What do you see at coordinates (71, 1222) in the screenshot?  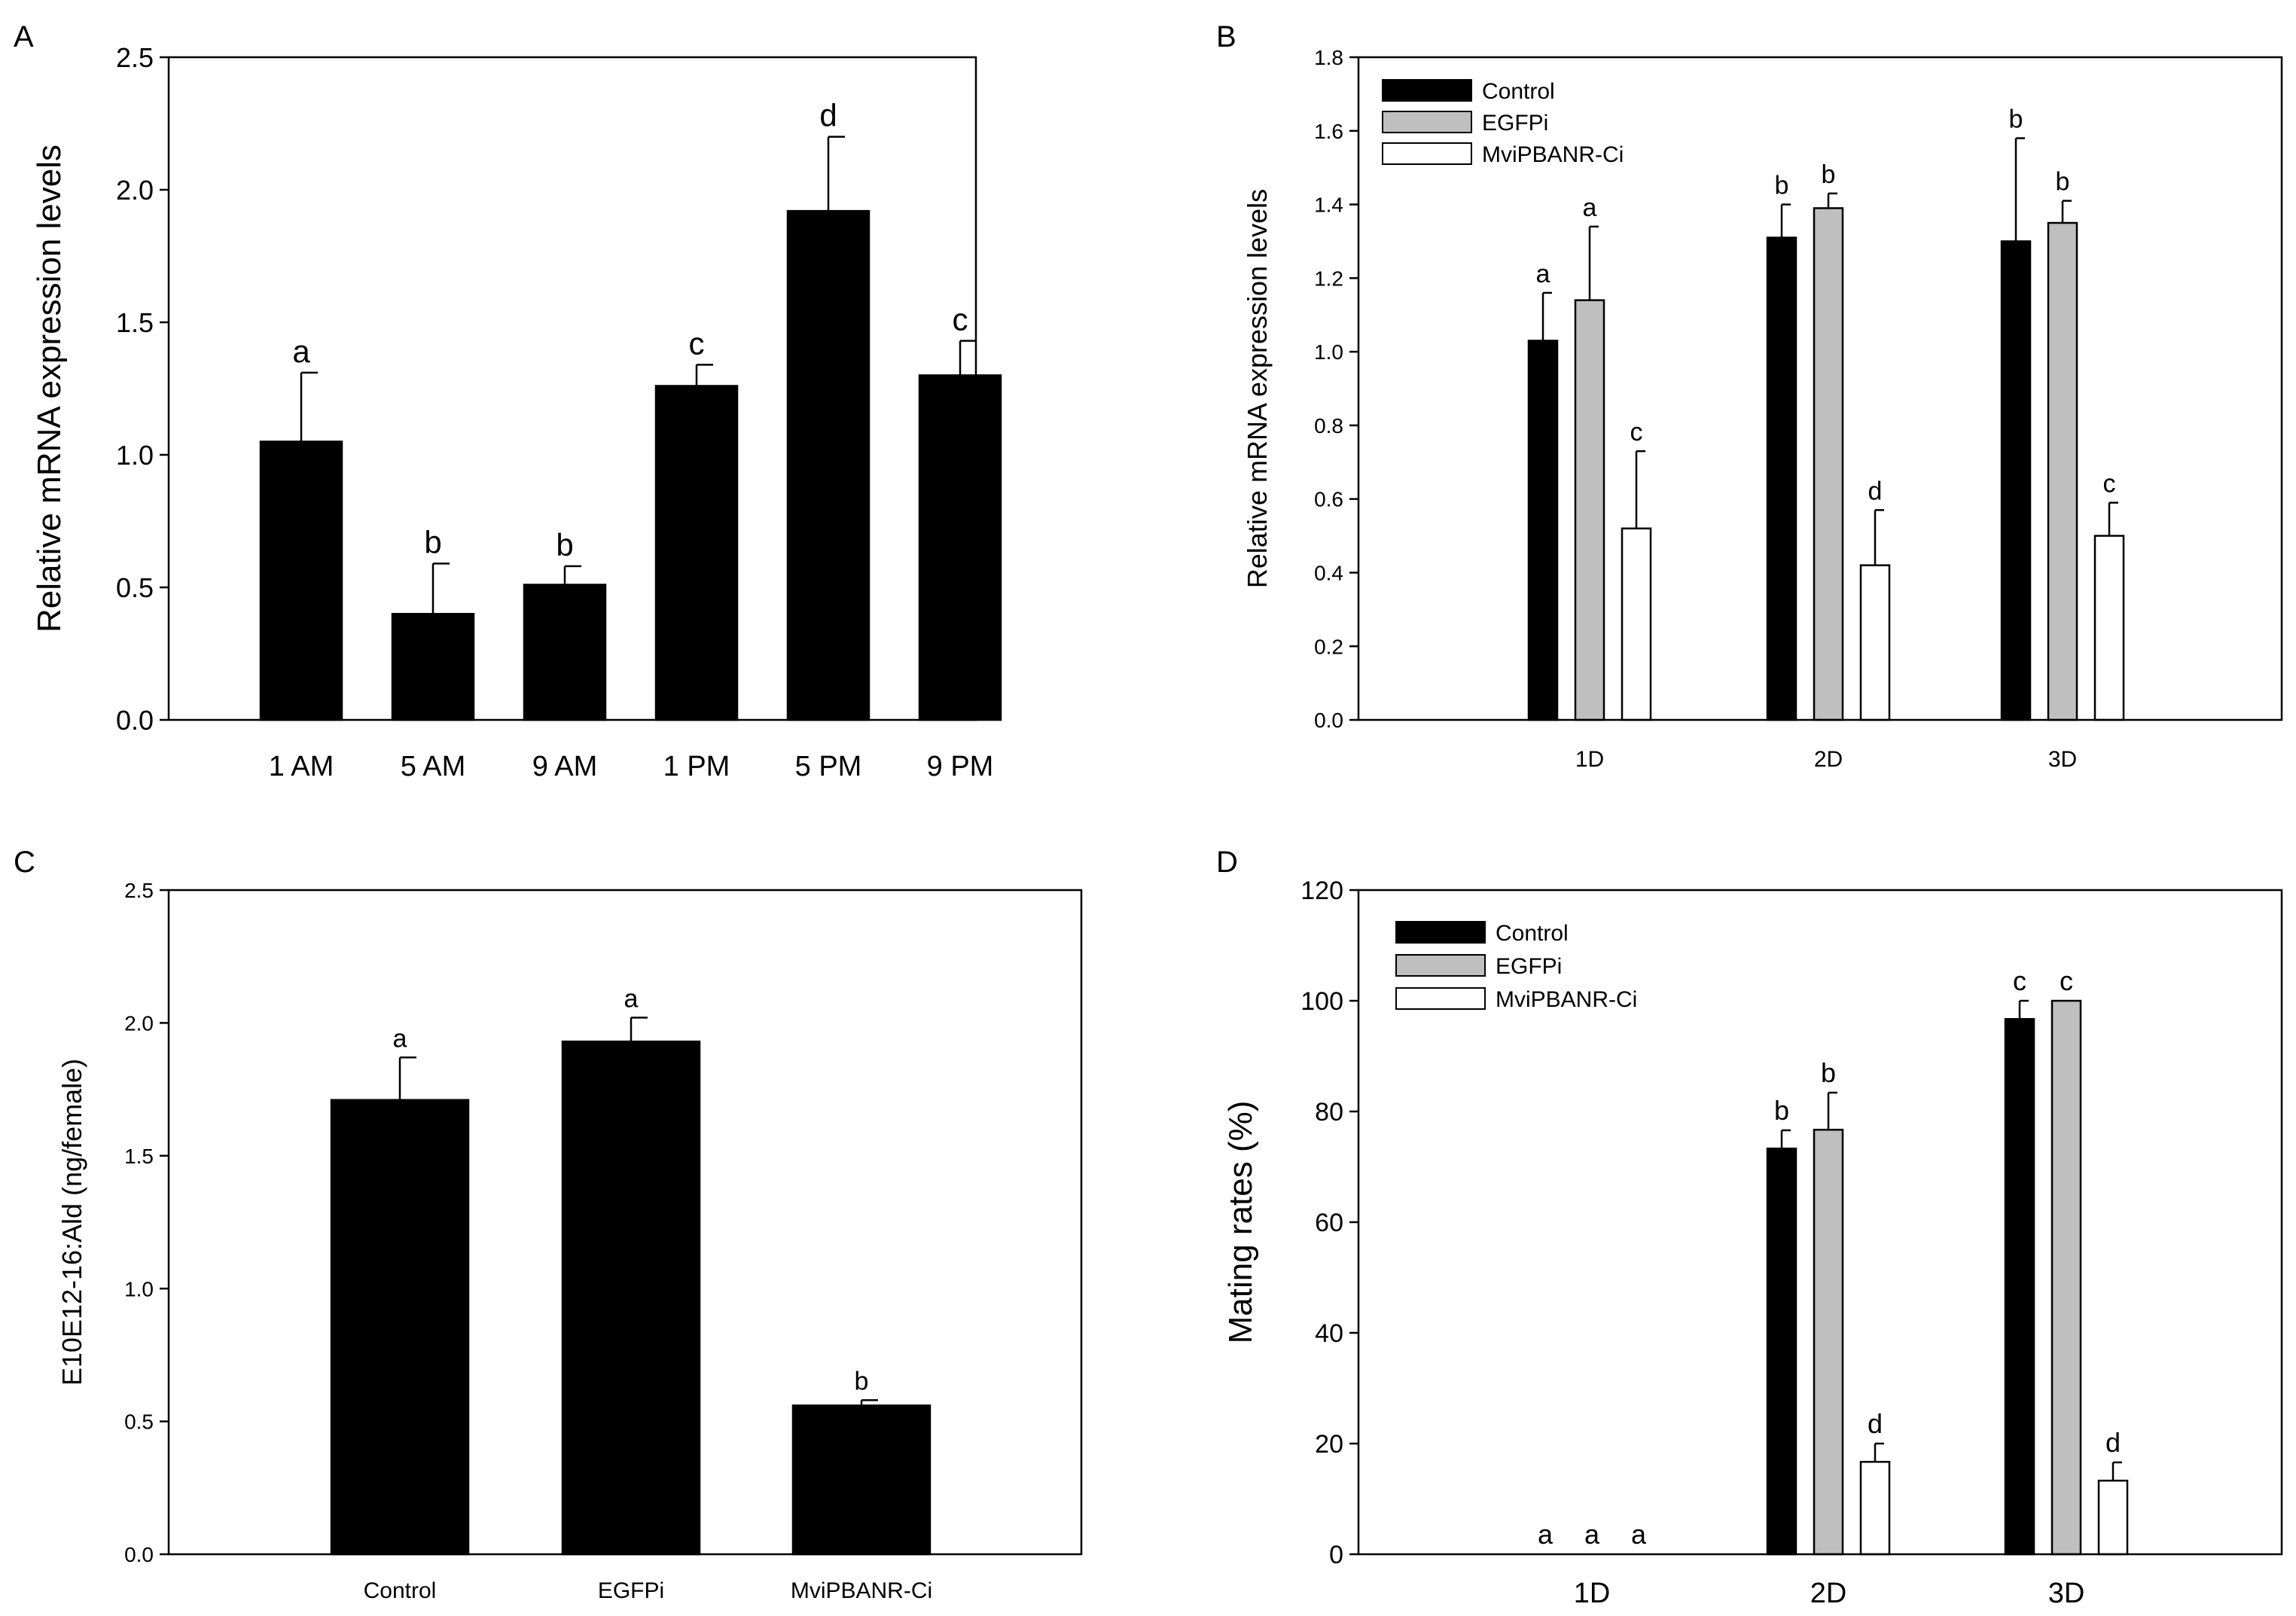 I see `y-axis-title: E10E12-16:Ald (ng/female)` at bounding box center [71, 1222].